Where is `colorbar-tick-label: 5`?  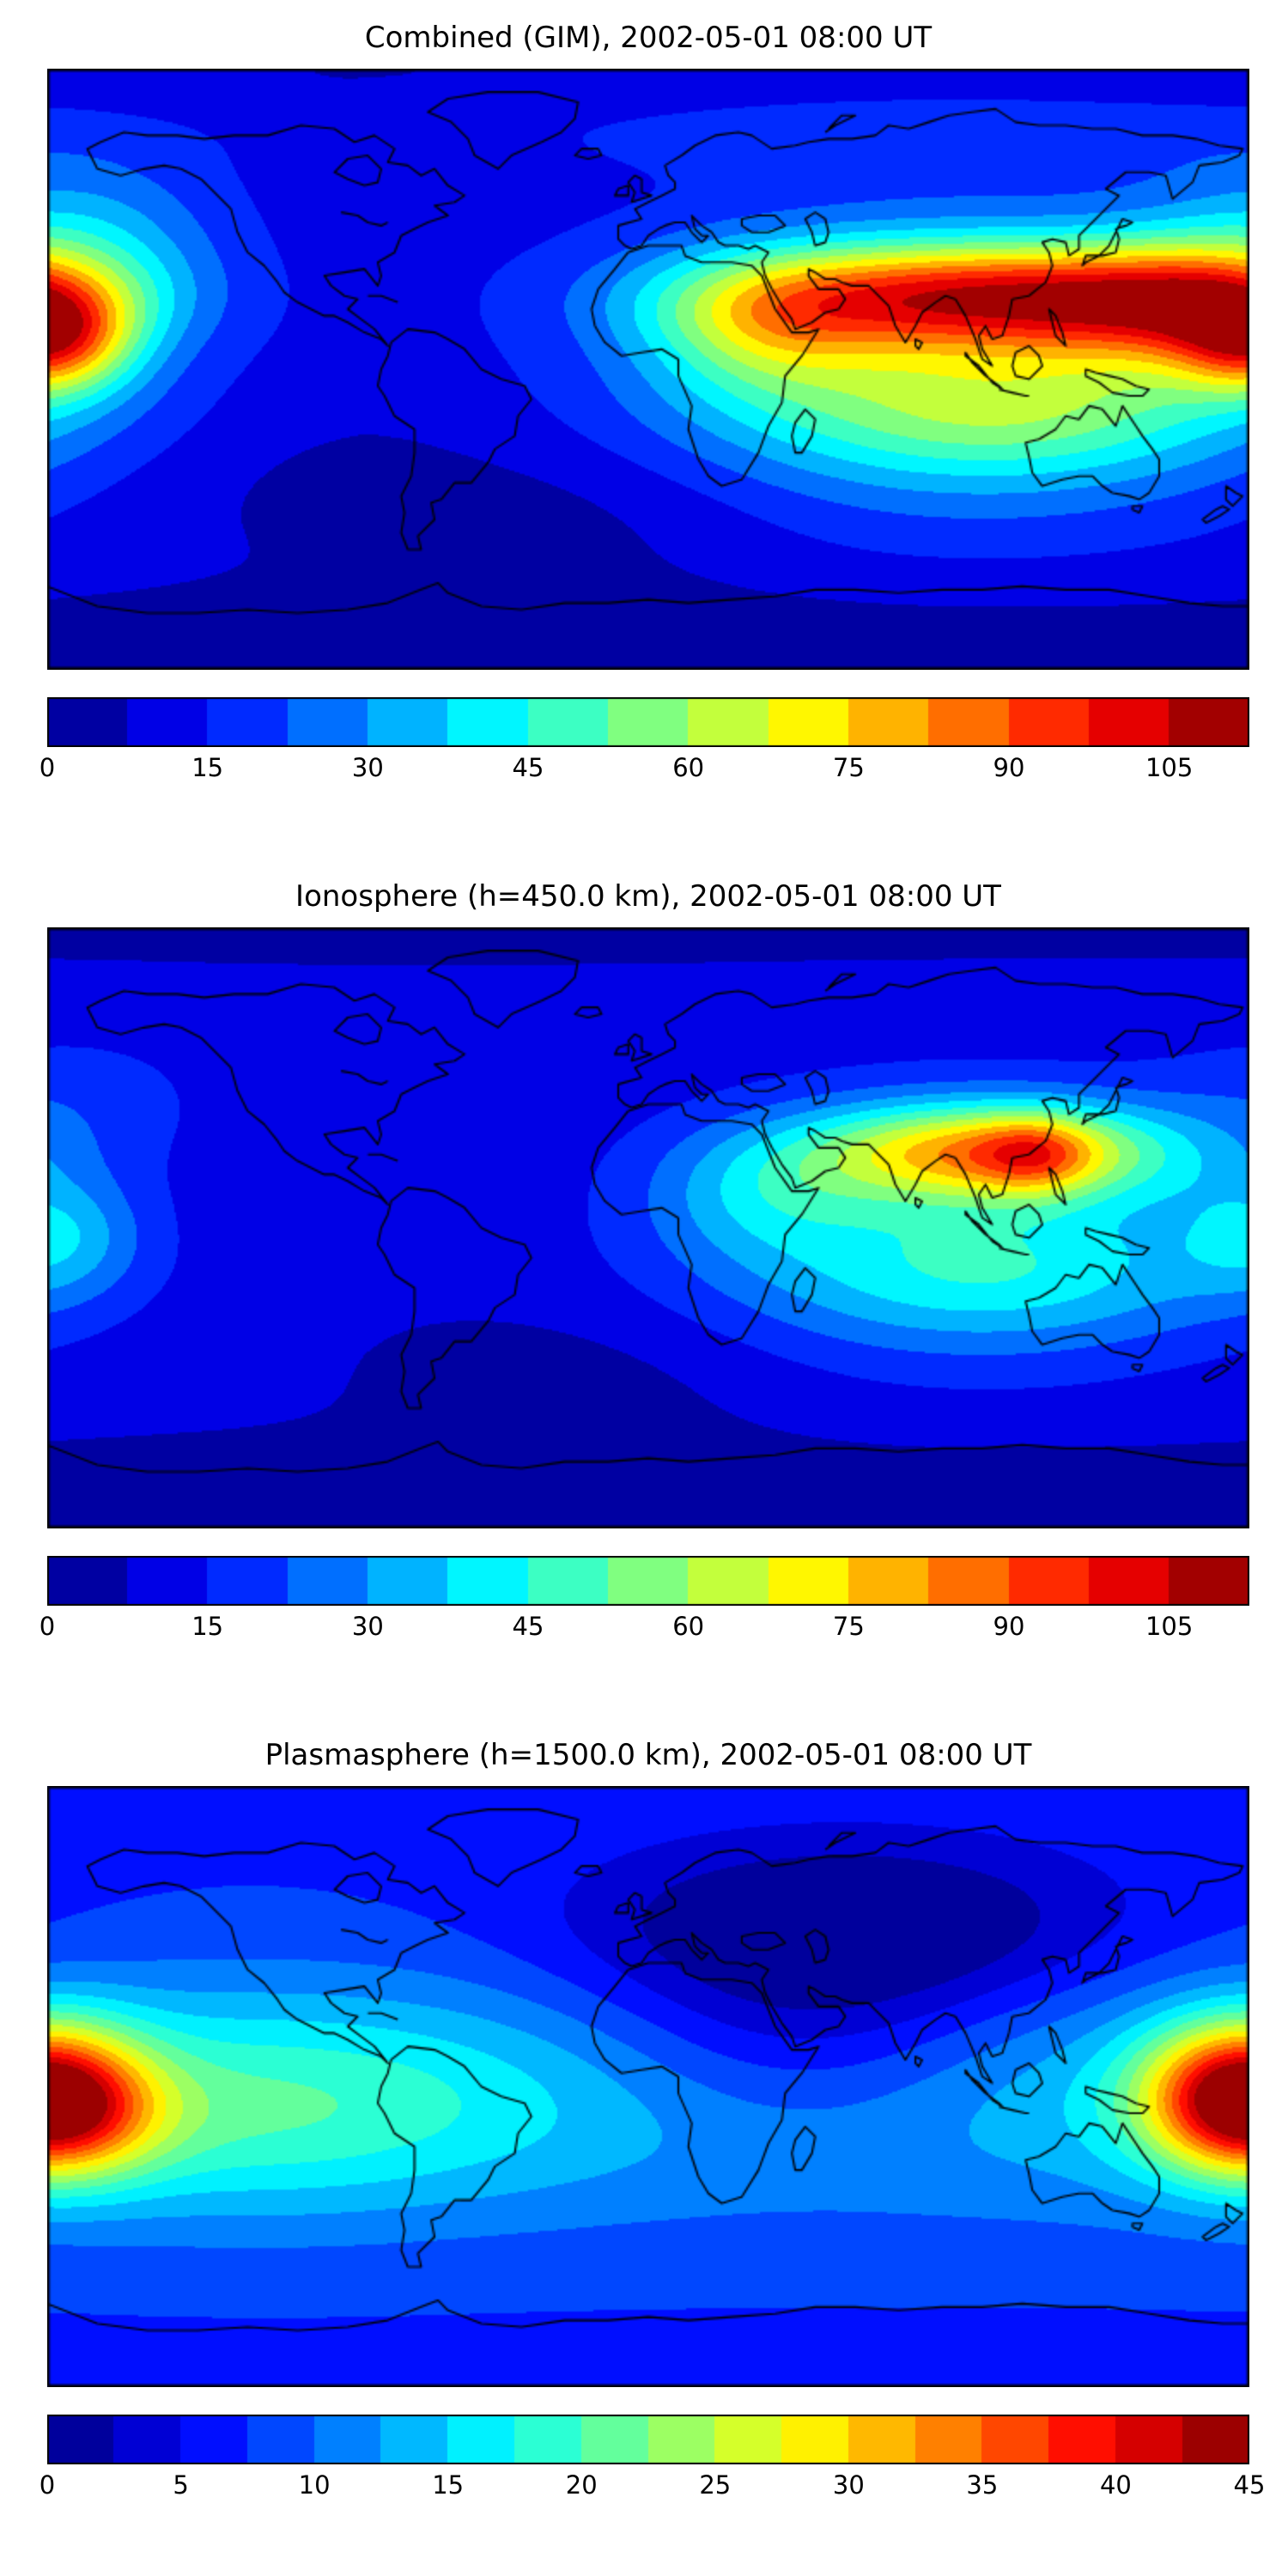
colorbar-tick-label: 5 is located at coordinates (181, 2485).